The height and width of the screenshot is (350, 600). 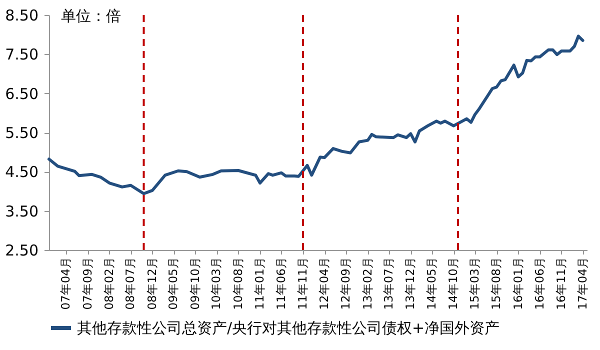 I want to click on x-tick-label: 11年01月, so click(x=259, y=283).